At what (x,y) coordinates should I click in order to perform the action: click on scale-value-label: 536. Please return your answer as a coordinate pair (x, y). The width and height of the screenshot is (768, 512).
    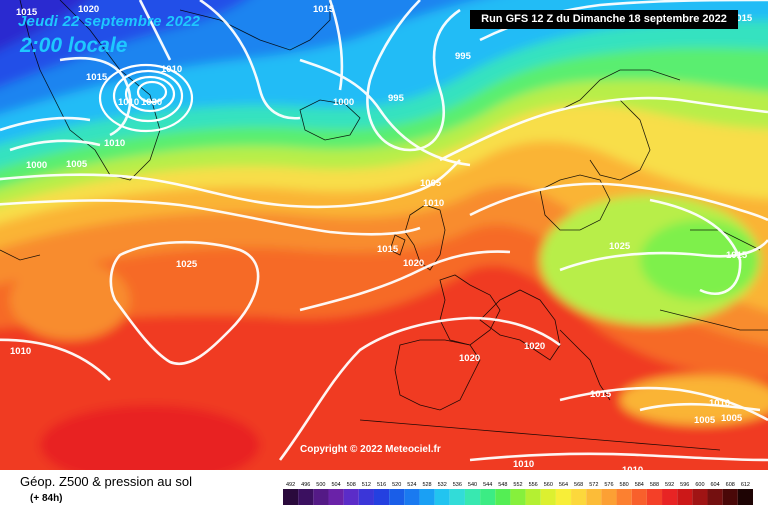
    Looking at the image, I should click on (457, 485).